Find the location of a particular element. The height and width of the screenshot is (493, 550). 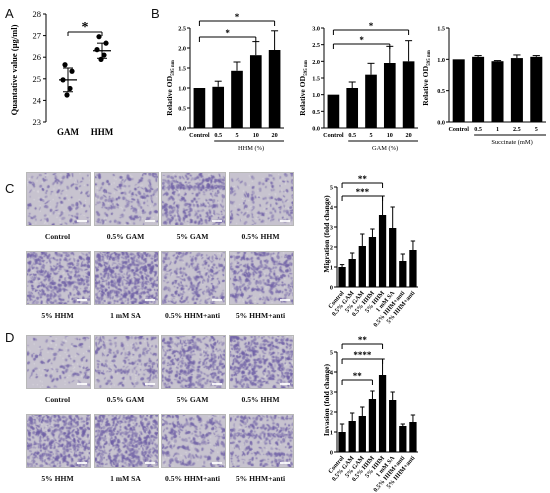

chart-d-sig-stars: ** is located at coordinates (358, 376).